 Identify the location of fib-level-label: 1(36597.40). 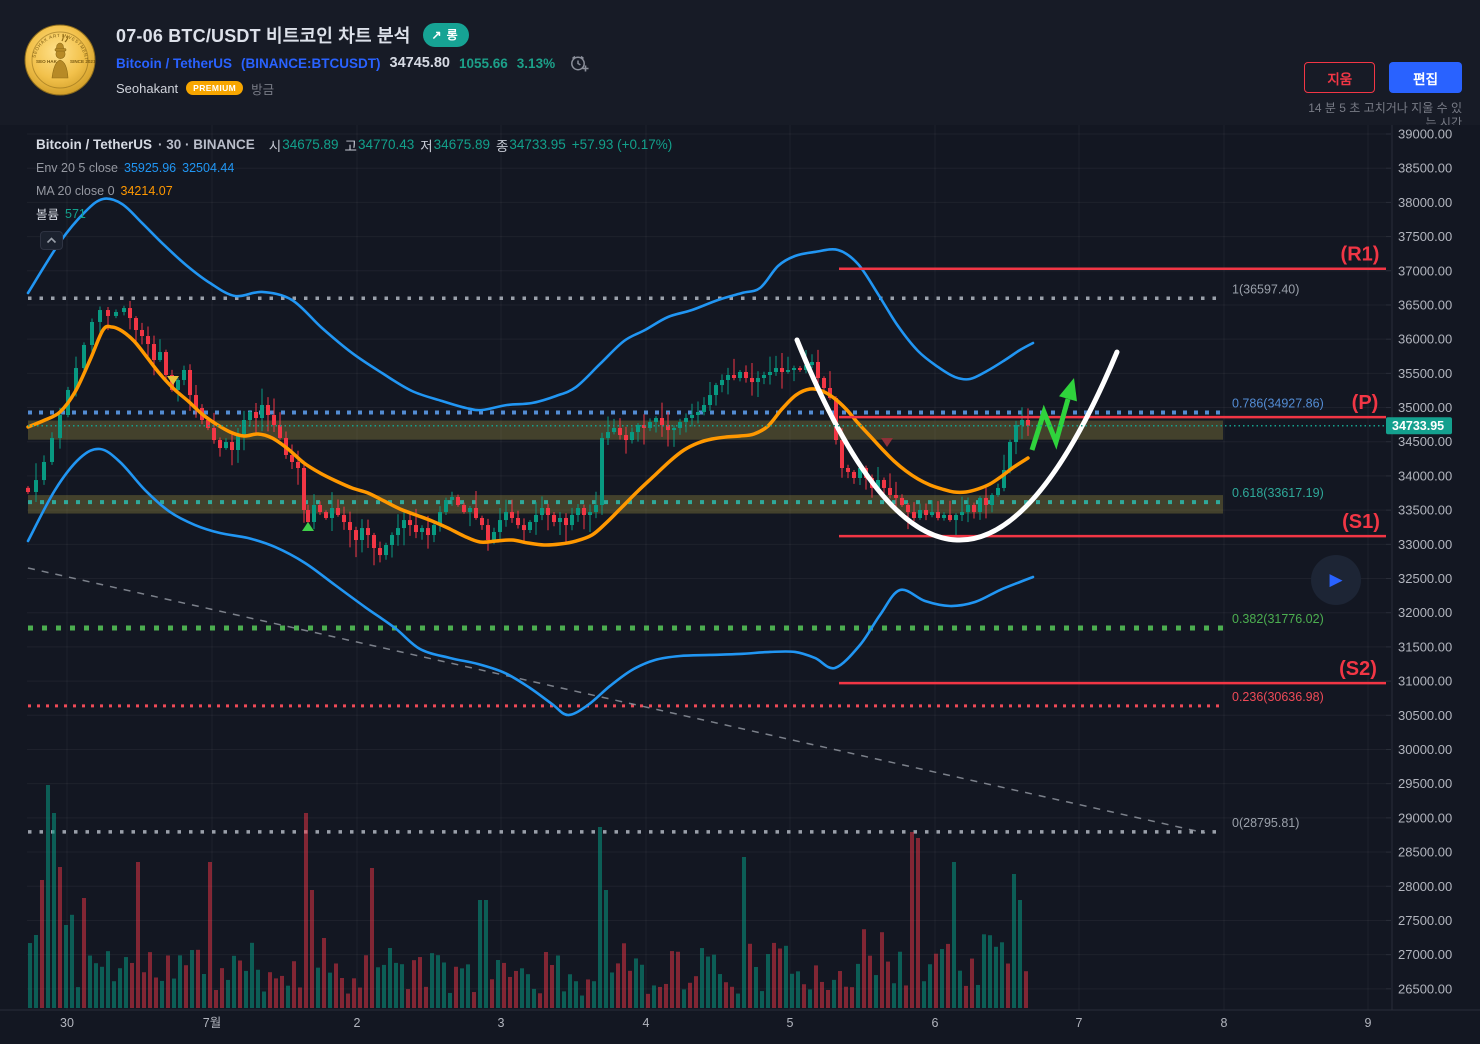
(1265, 289).